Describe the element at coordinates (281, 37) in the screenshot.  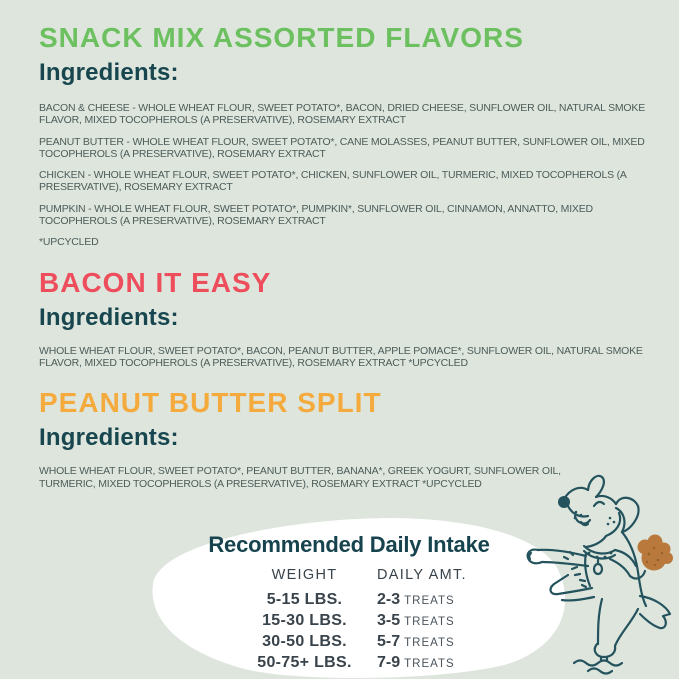
I see `section-title-snack-mix: SNACK MIX ASSORTED FLAVORS` at that location.